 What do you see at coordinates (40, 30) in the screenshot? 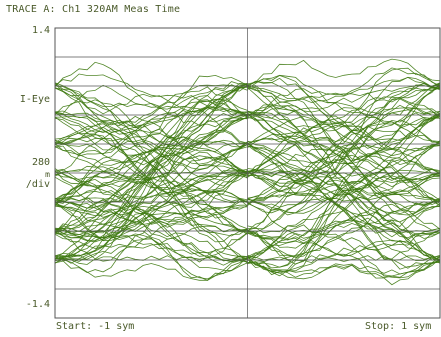
I see `y-top-label: 1.4` at bounding box center [40, 30].